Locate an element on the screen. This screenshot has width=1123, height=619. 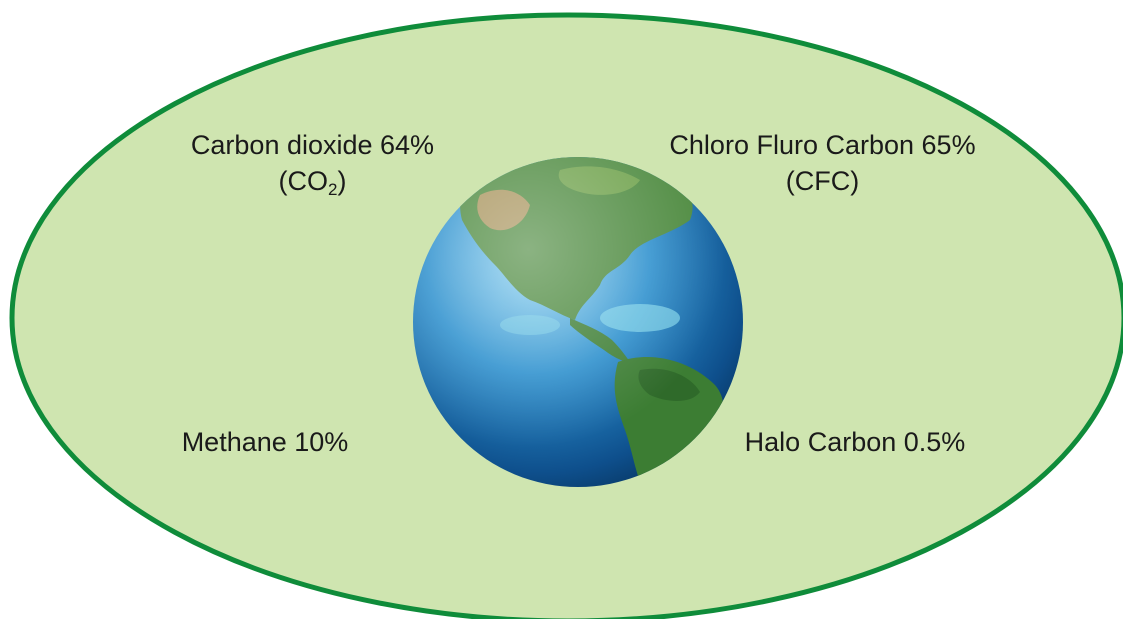
cfc-formula: (CFC) is located at coordinates (822, 181).